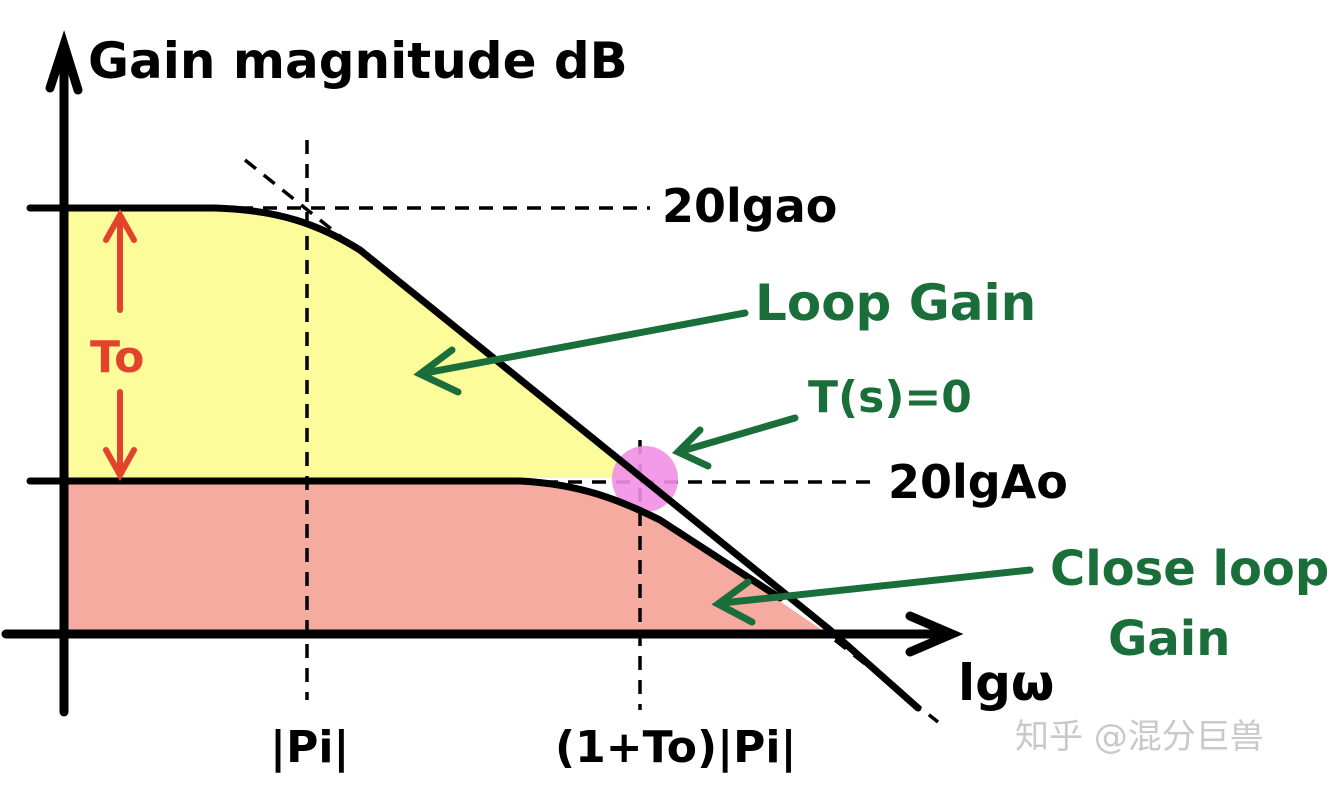  What do you see at coordinates (117, 357) in the screenshot?
I see `delta-label: To` at bounding box center [117, 357].